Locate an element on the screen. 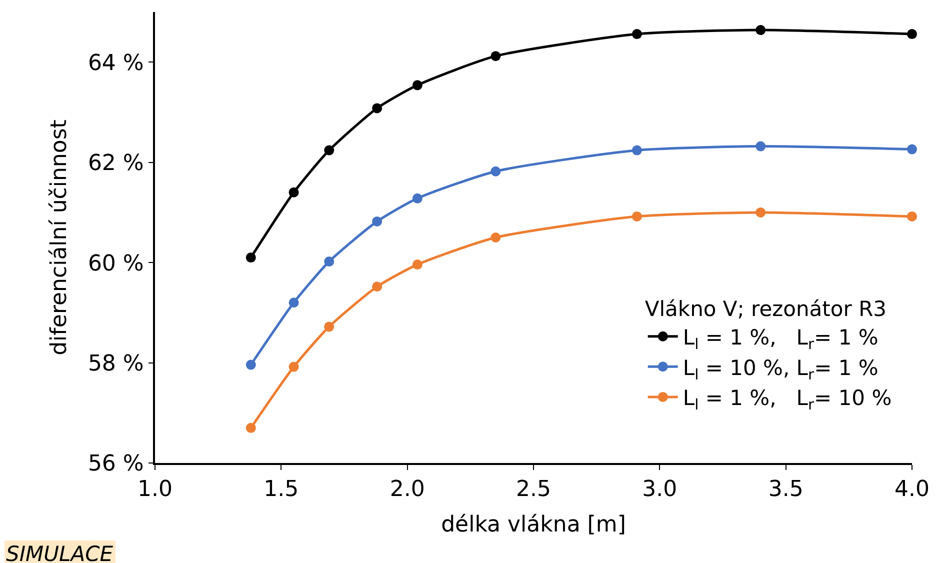 This screenshot has height=563, width=952. x-tick-label: 4.0 is located at coordinates (912, 489).